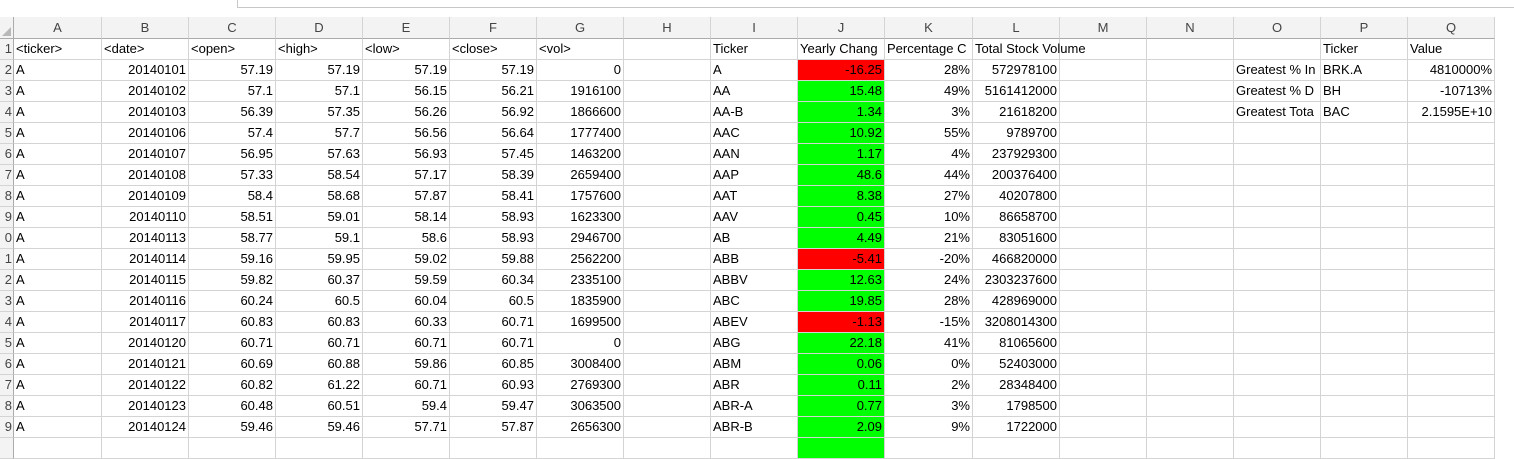 Image resolution: width=1514 pixels, height=459 pixels. What do you see at coordinates (841, 427) in the screenshot?
I see `yearly-change-cell: 2.09` at bounding box center [841, 427].